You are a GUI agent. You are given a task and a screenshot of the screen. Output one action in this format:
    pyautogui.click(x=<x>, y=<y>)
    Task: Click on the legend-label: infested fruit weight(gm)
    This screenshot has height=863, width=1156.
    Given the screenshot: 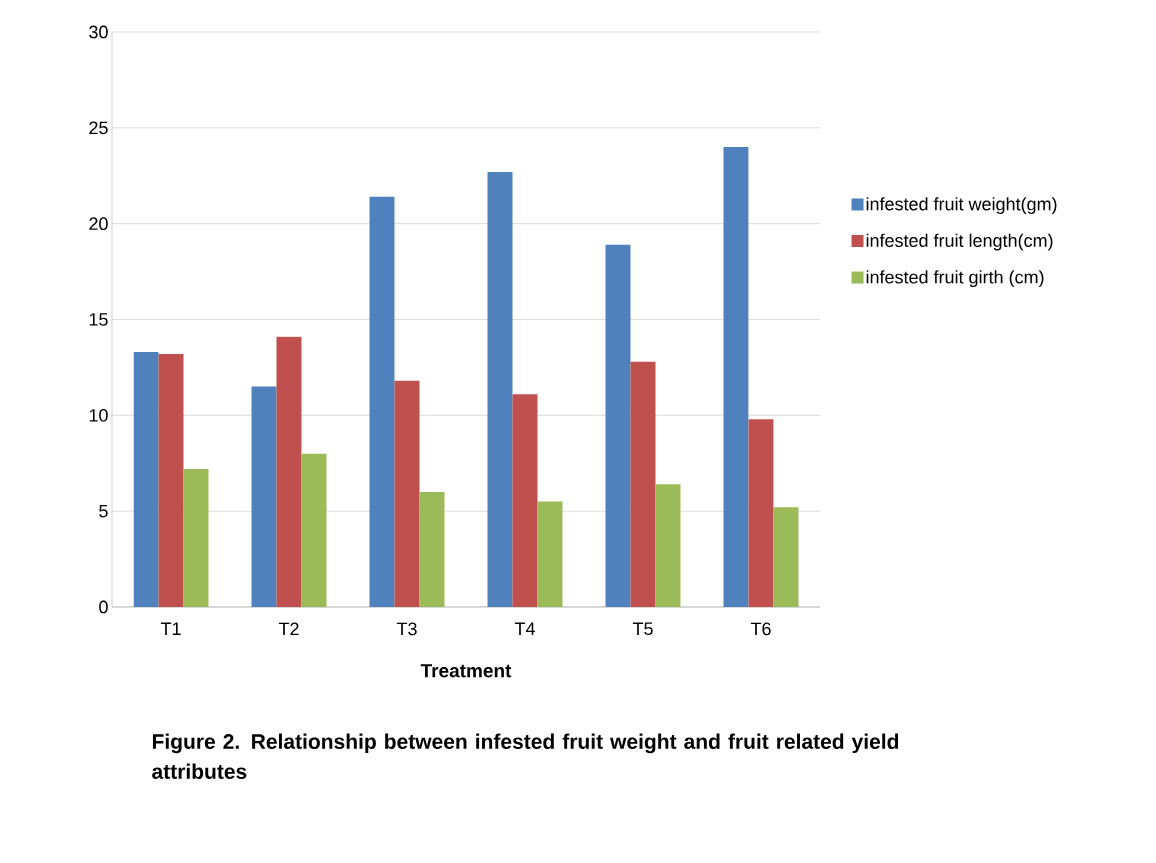 What is the action you would take?
    pyautogui.click(x=961, y=205)
    